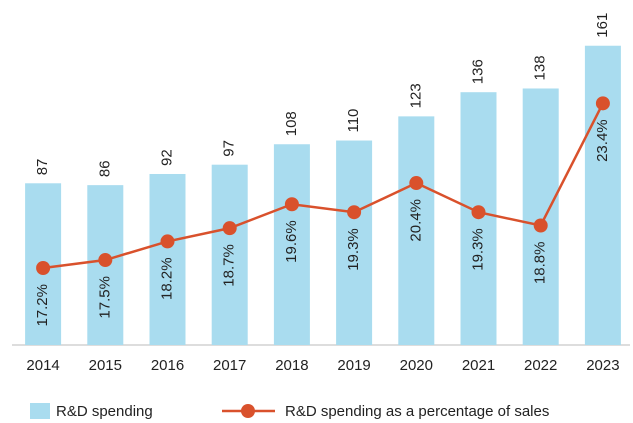 This screenshot has height=423, width=633. I want to click on x-tick-label: 2016, so click(167, 365).